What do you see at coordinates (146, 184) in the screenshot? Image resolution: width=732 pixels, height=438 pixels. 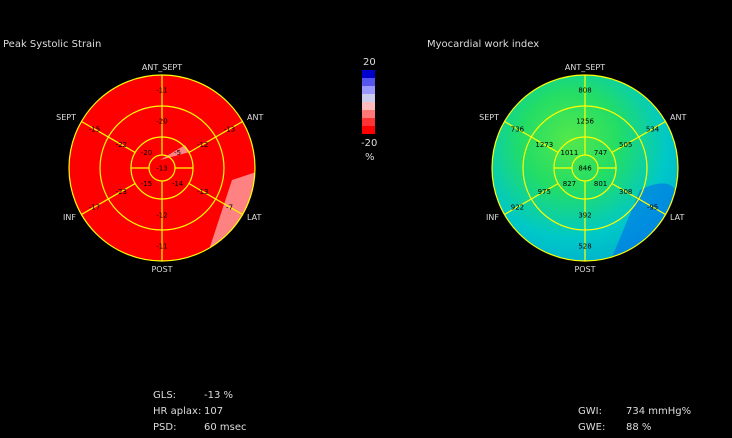 I see `apical-segment-value: -15` at bounding box center [146, 184].